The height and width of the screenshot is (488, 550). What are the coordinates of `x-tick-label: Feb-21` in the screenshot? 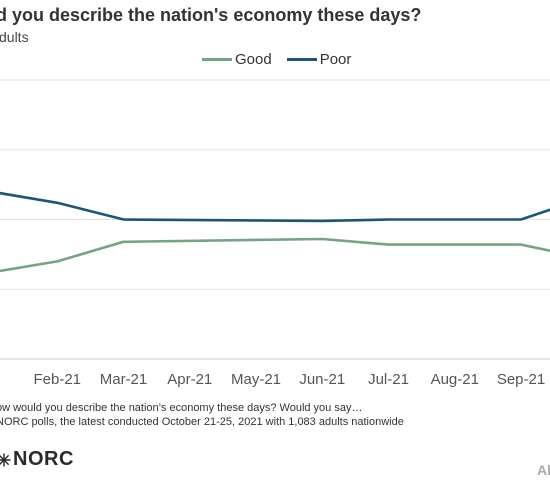 It's located at (57, 379).